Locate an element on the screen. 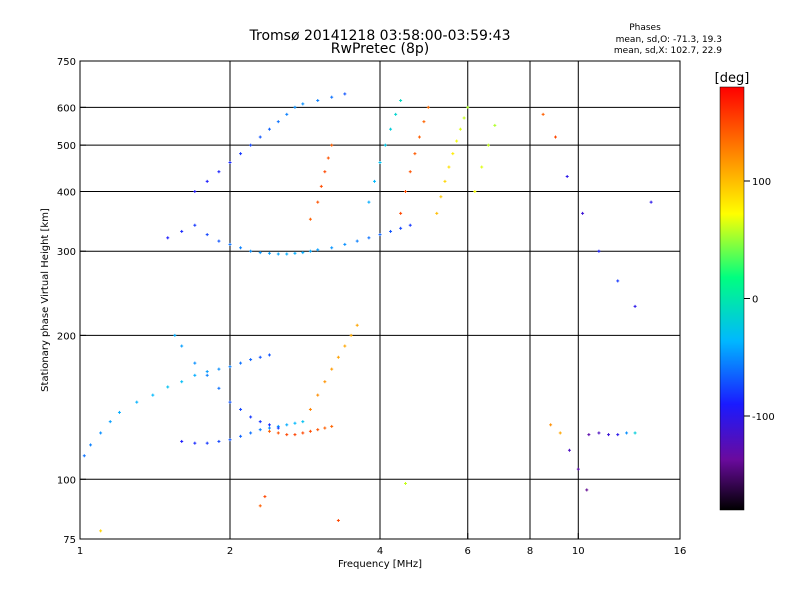 This screenshot has width=800, height=604. x-axis-label: Frequency [MHz] is located at coordinates (380, 564).